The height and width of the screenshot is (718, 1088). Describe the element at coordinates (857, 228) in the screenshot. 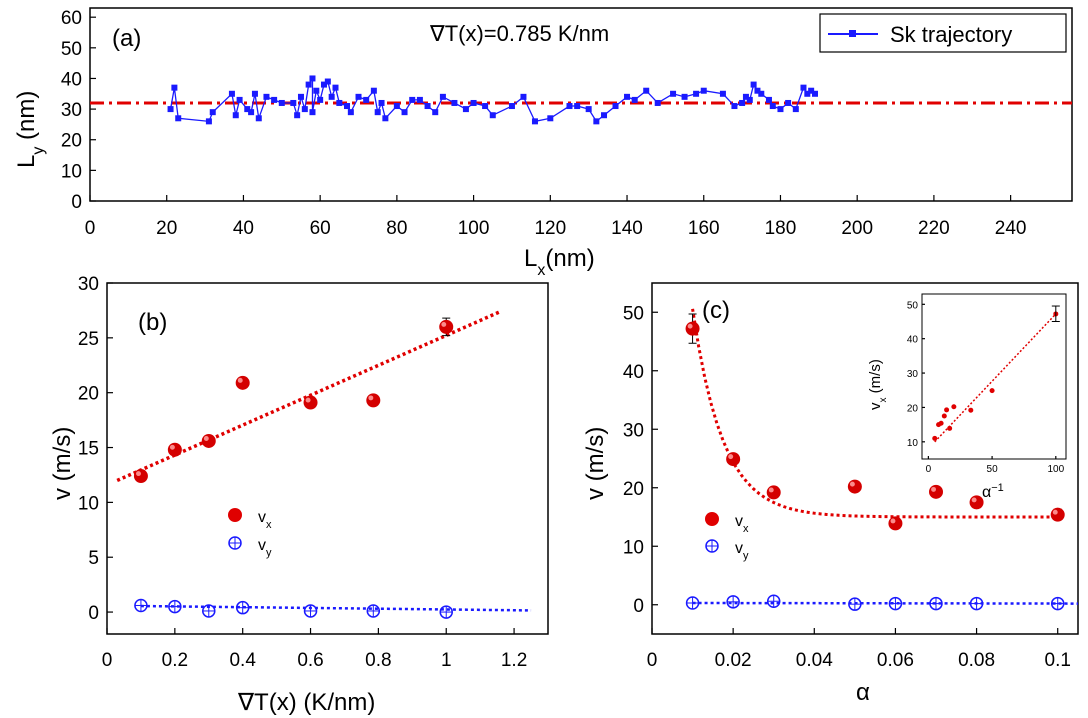

I see `panel-a-x-tick-label: 200` at that location.